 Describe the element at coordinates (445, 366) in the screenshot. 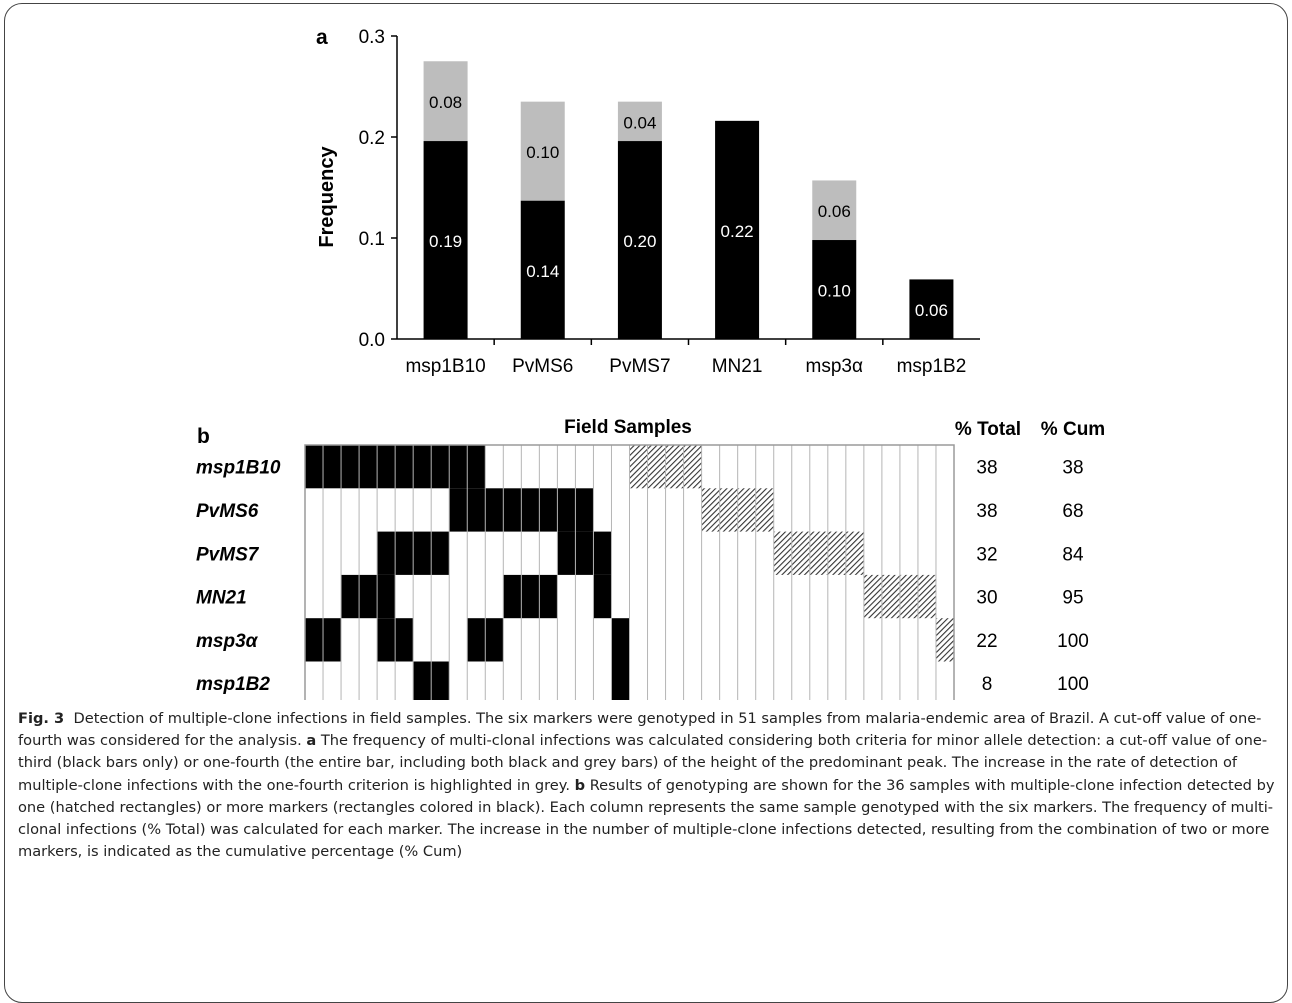

I see `x-tick-label: msp1B10` at that location.